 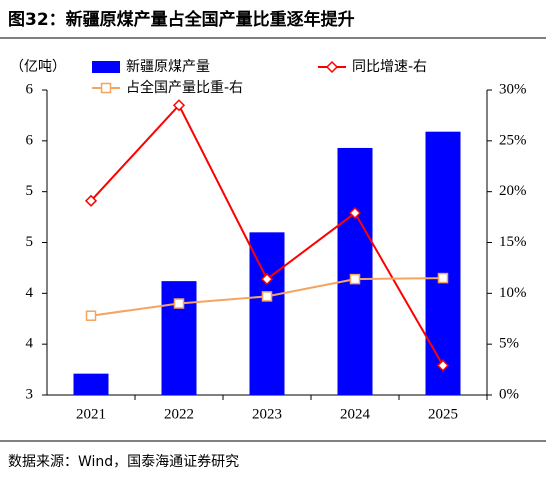 I want to click on x-tick-label: 2024, so click(x=355, y=414).